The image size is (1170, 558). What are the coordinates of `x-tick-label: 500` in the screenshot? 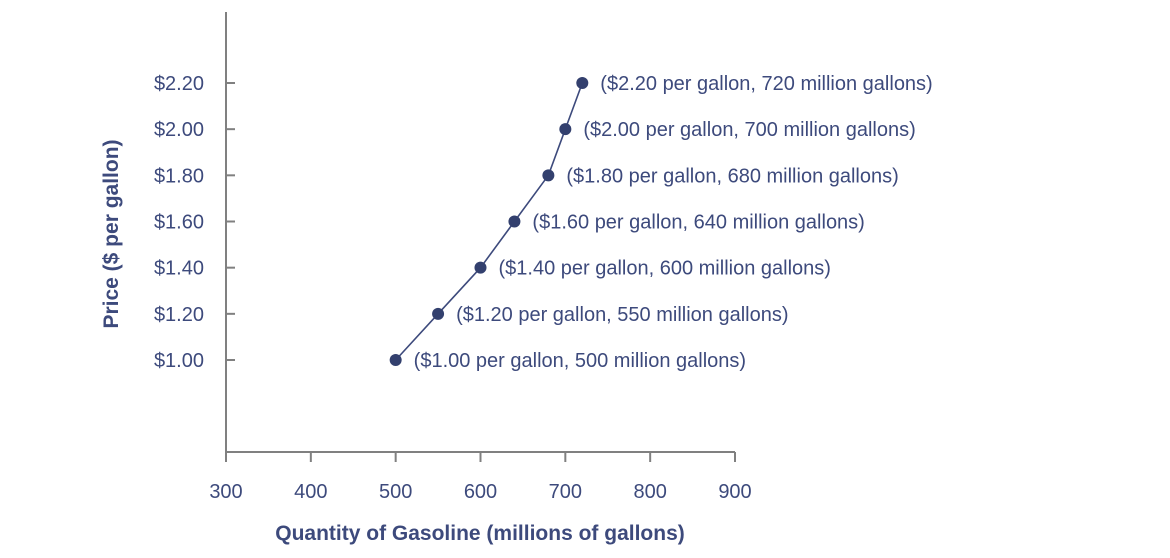 It's located at (395, 492).